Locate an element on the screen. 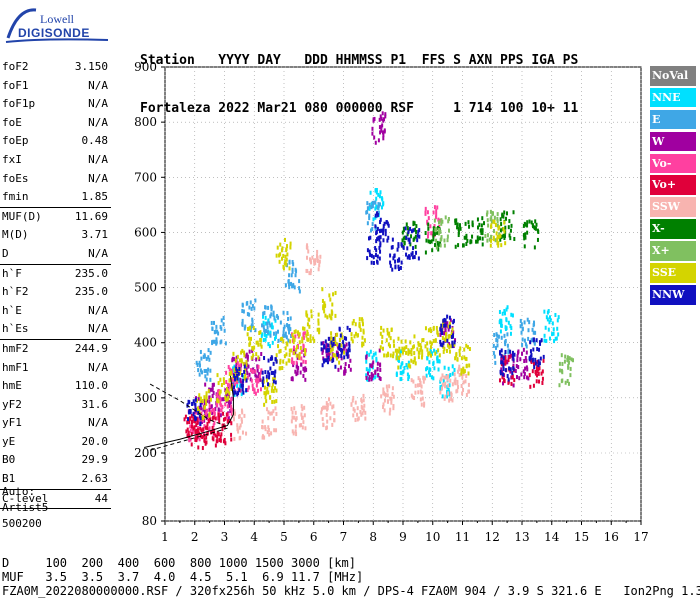  x-tick-label: 2 is located at coordinates (195, 537).